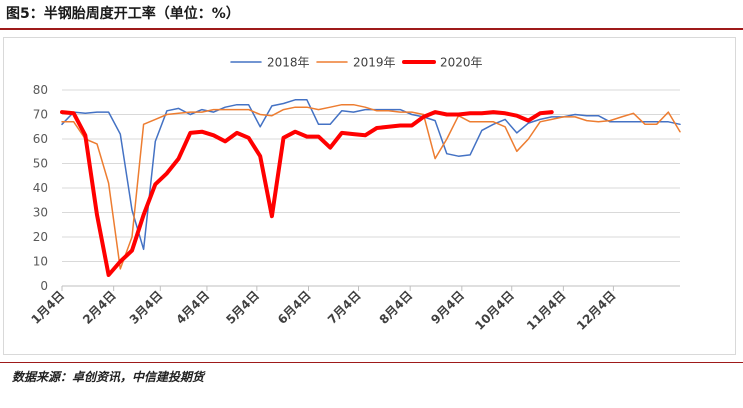 The height and width of the screenshot is (408, 743). I want to click on source-note: 数据来源：卓创资讯，中信建投期货, so click(108, 377).